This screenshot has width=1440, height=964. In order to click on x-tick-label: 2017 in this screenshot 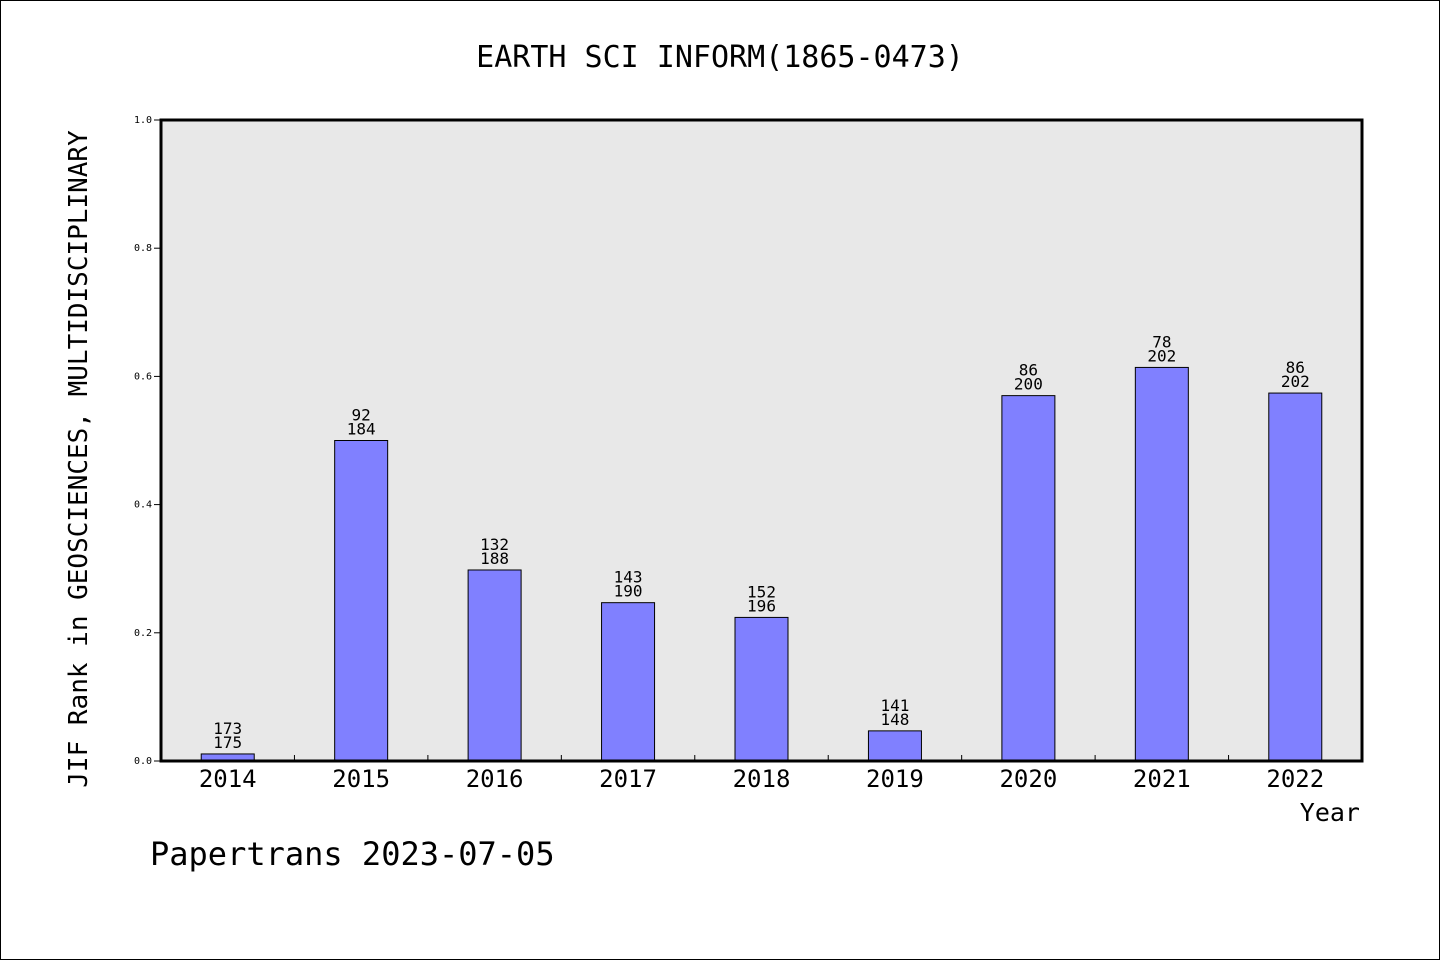, I will do `click(628, 779)`.